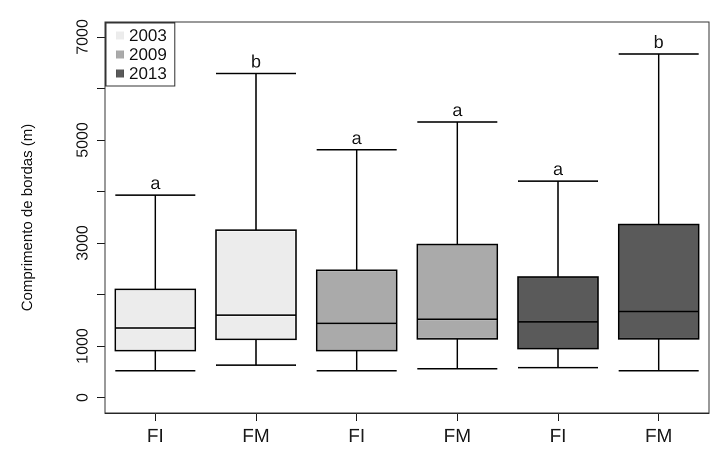  What do you see at coordinates (83, 243) in the screenshot?
I see `y-tick-label: 3000` at bounding box center [83, 243].